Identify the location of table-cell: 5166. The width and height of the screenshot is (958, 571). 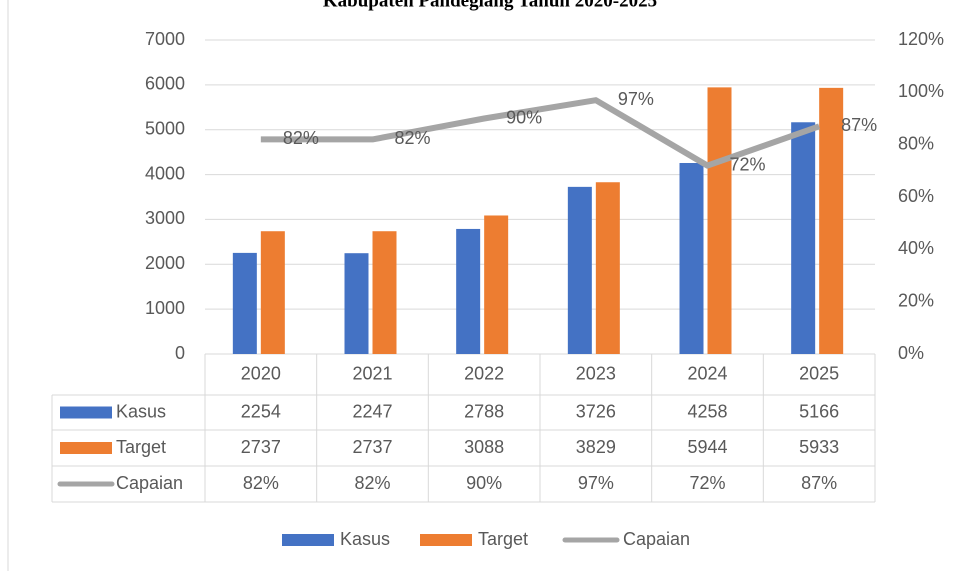
(819, 411).